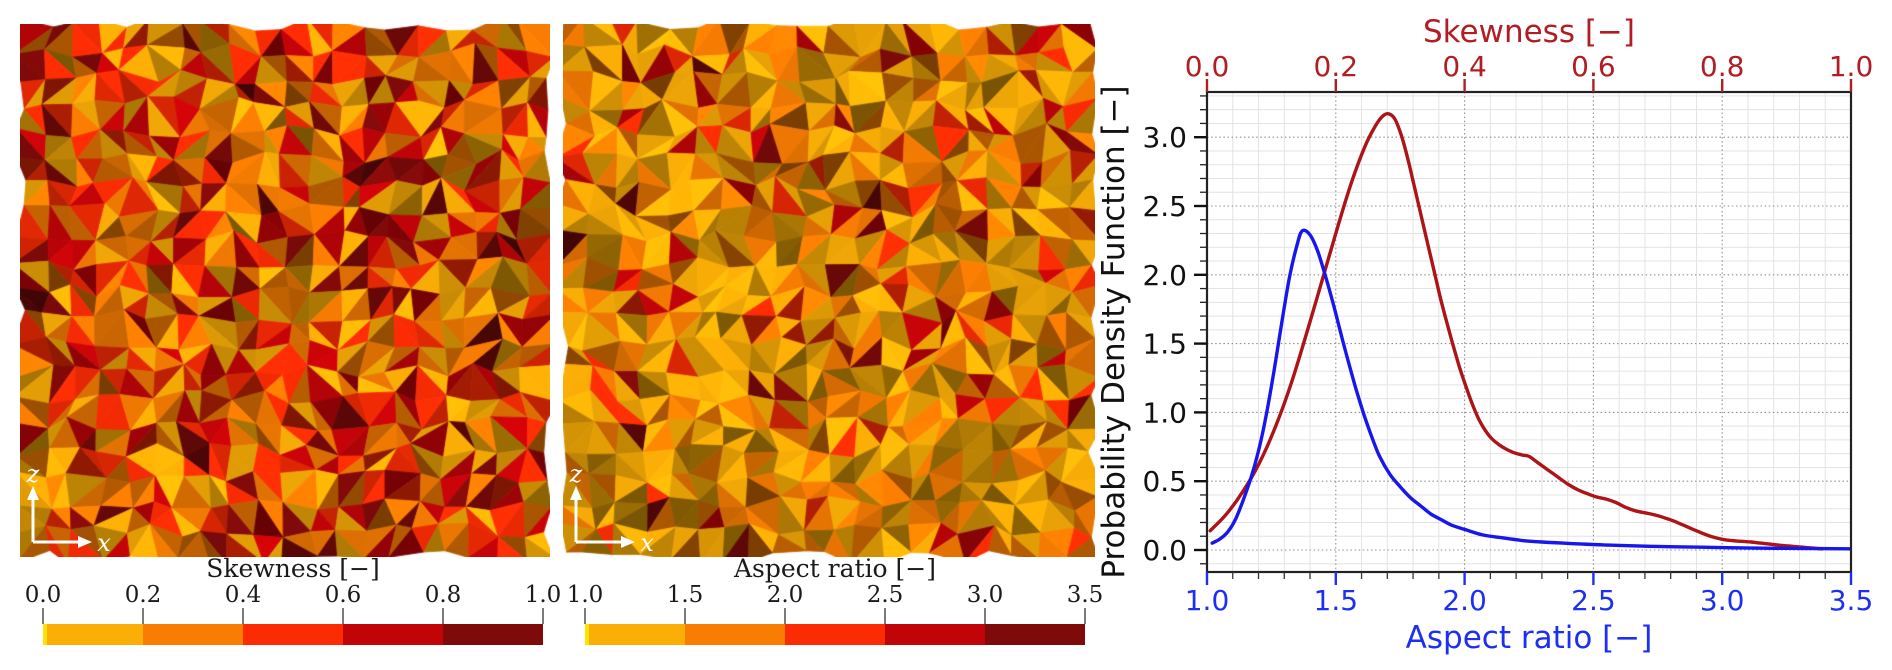 This screenshot has height=670, width=1892. What do you see at coordinates (785, 595) in the screenshot?
I see `colorbar-tick-label: 2.0` at bounding box center [785, 595].